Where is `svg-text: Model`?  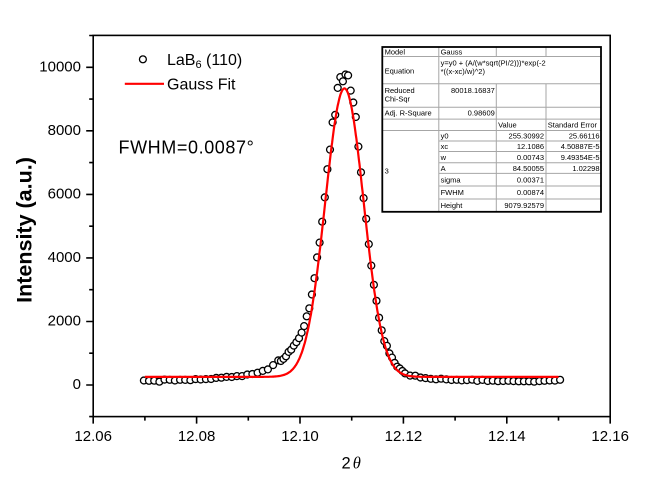
svg-text: Model is located at coordinates (395, 51).